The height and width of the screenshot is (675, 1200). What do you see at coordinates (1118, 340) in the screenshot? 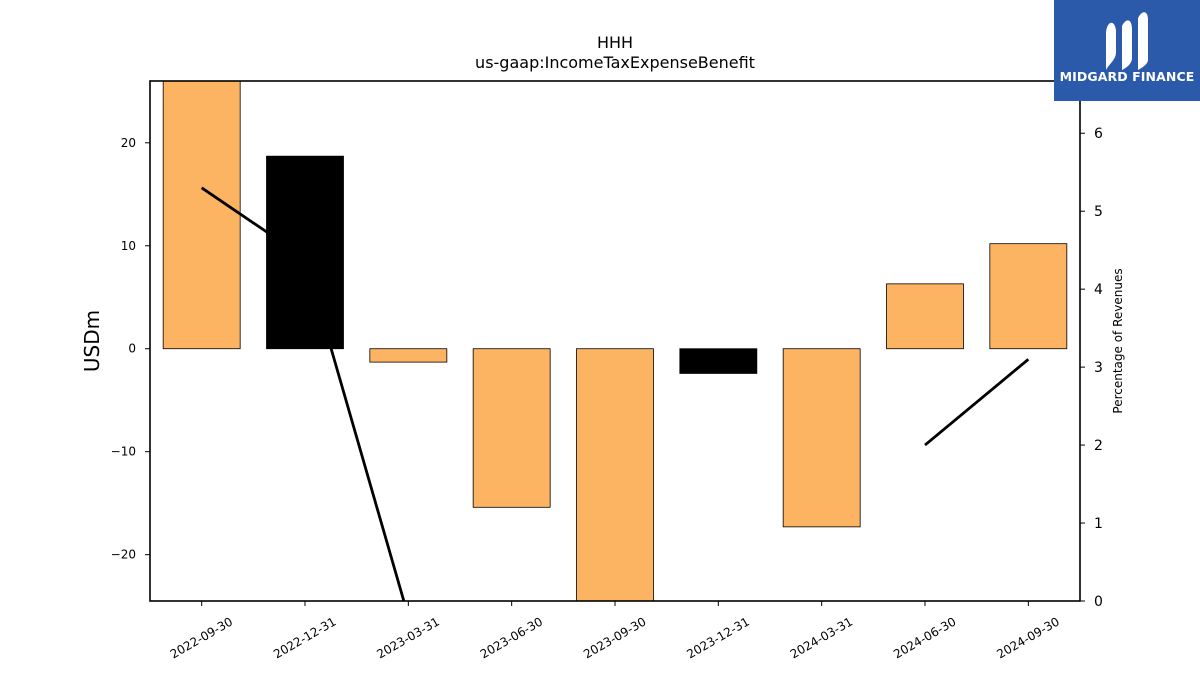
I see `y2-axis-label: Percentage of Revenues` at bounding box center [1118, 340].